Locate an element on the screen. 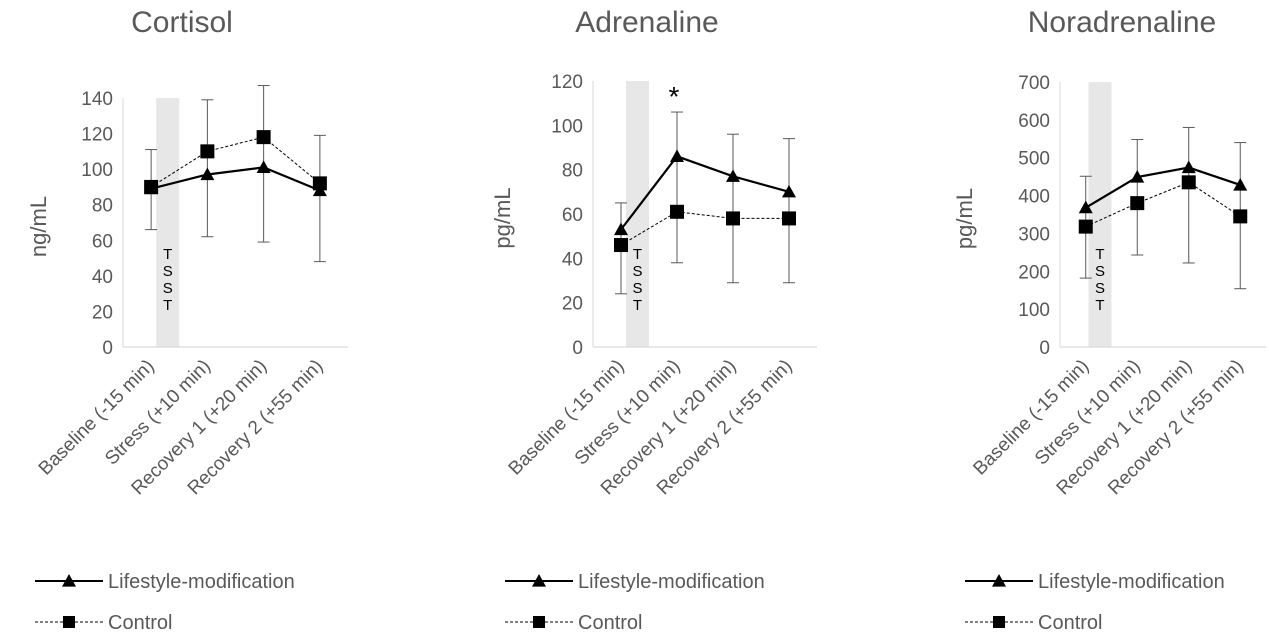 The width and height of the screenshot is (1269, 637). y-tick-label: 500 is located at coordinates (1034, 159).